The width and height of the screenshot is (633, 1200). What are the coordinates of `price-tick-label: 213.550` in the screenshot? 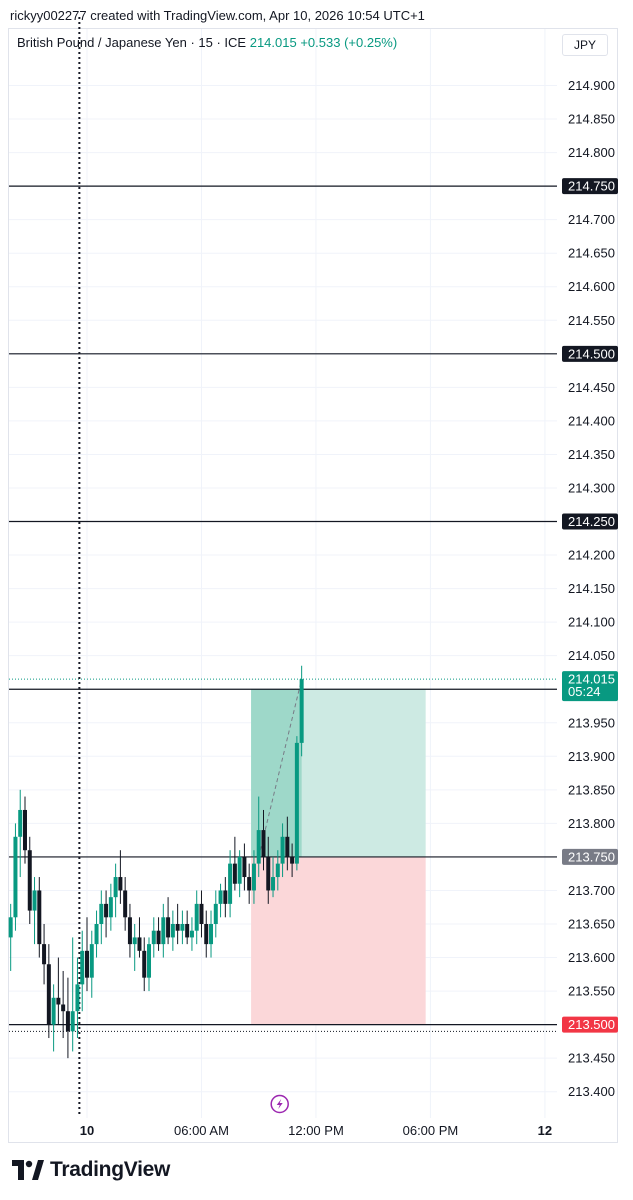 It's located at (591, 991).